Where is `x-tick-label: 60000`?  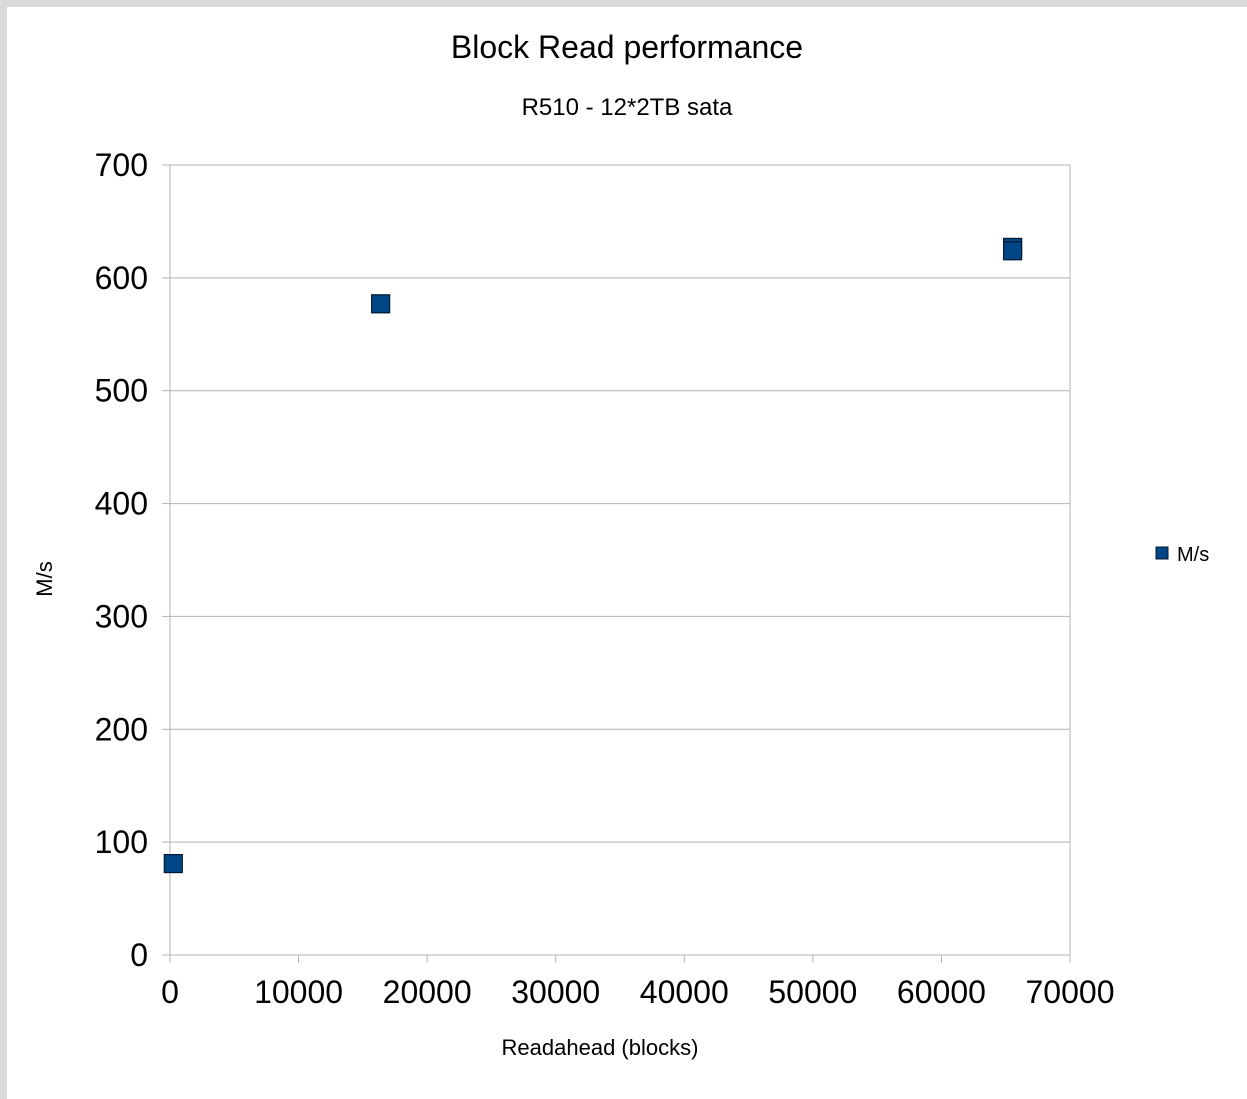
x-tick-label: 60000 is located at coordinates (941, 992).